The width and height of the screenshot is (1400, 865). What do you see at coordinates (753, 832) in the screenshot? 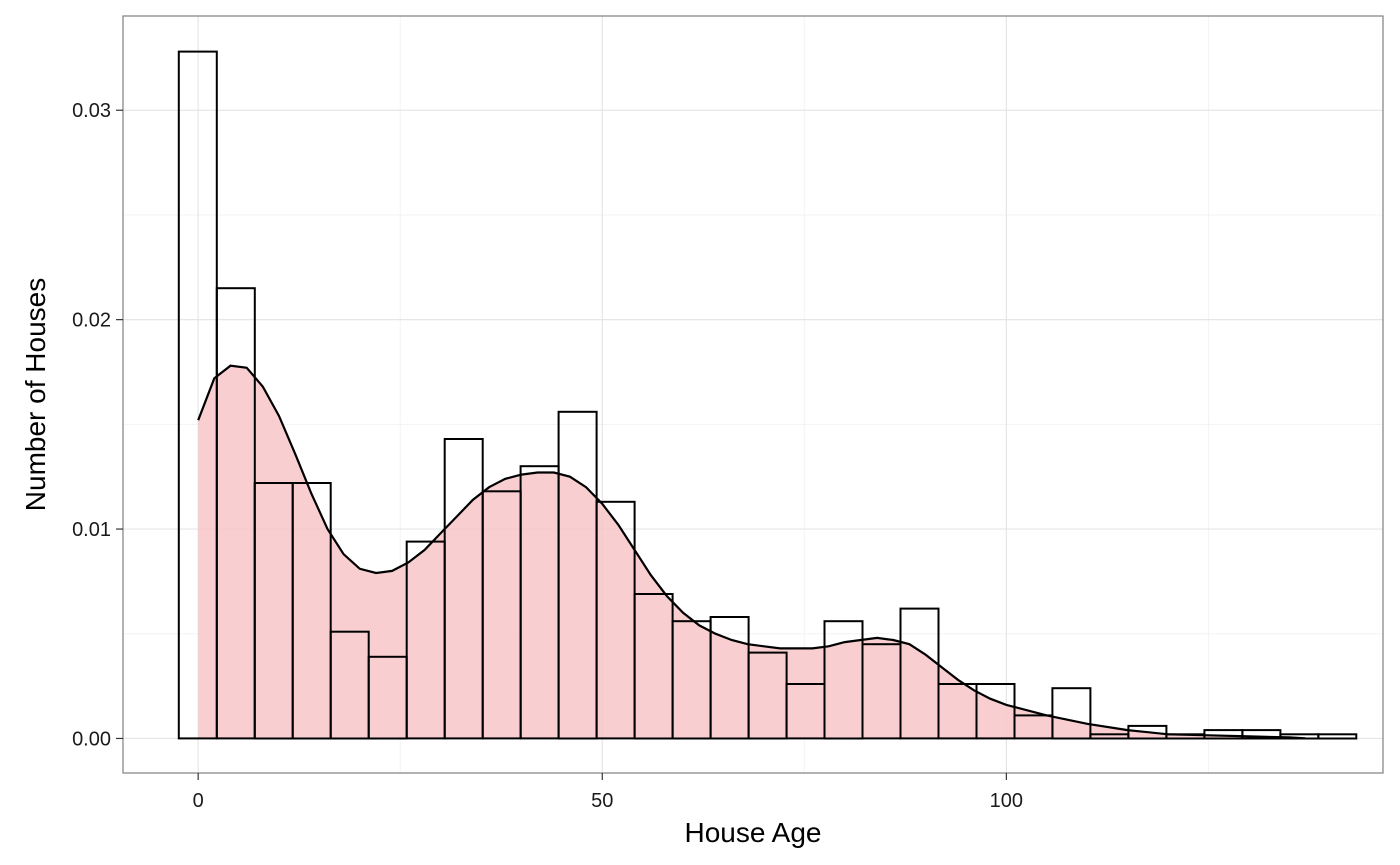
I see `x-axis-title: House Age` at bounding box center [753, 832].